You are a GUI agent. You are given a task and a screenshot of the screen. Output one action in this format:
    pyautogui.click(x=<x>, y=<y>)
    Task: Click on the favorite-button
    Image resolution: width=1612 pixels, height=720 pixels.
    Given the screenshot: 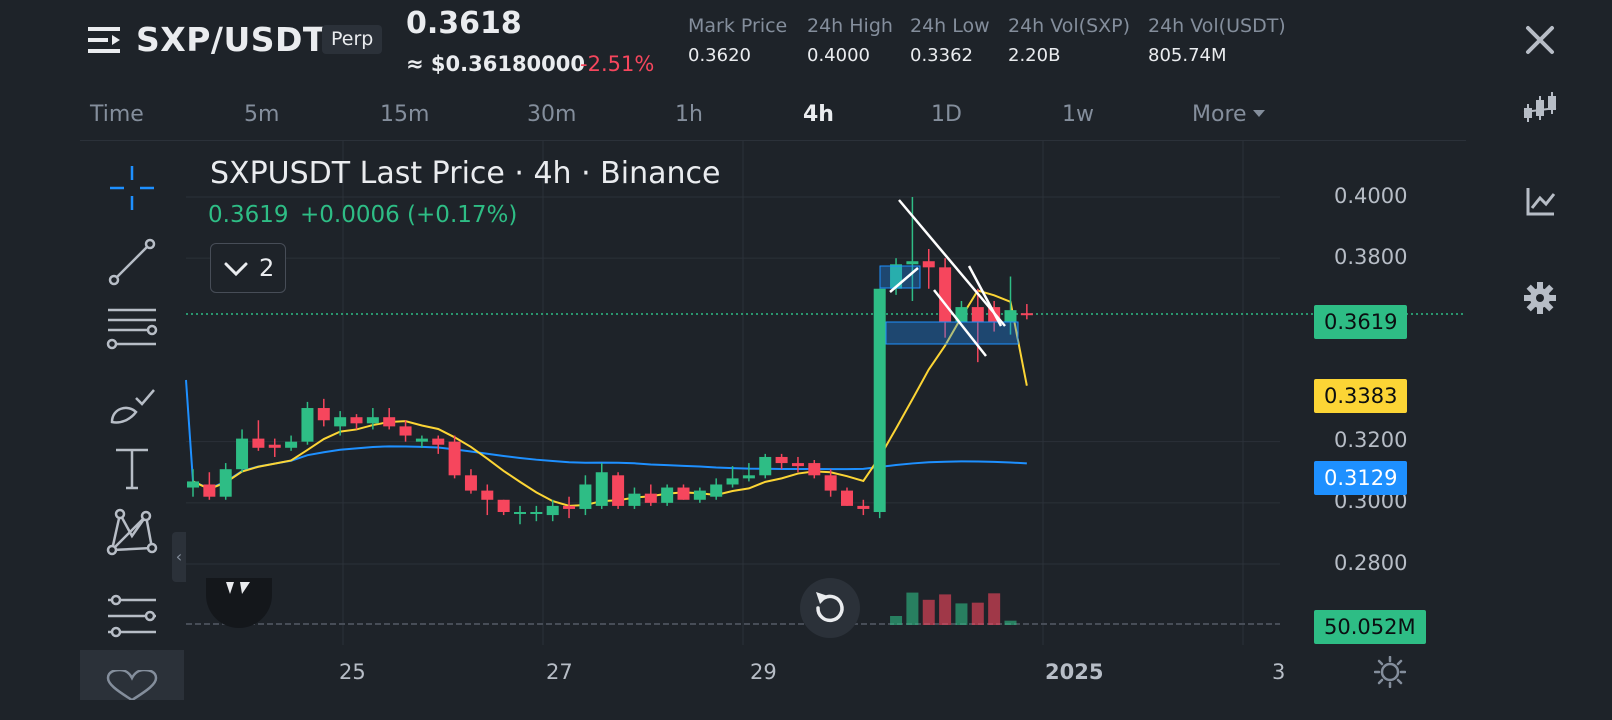 What is the action you would take?
    pyautogui.click(x=132, y=675)
    